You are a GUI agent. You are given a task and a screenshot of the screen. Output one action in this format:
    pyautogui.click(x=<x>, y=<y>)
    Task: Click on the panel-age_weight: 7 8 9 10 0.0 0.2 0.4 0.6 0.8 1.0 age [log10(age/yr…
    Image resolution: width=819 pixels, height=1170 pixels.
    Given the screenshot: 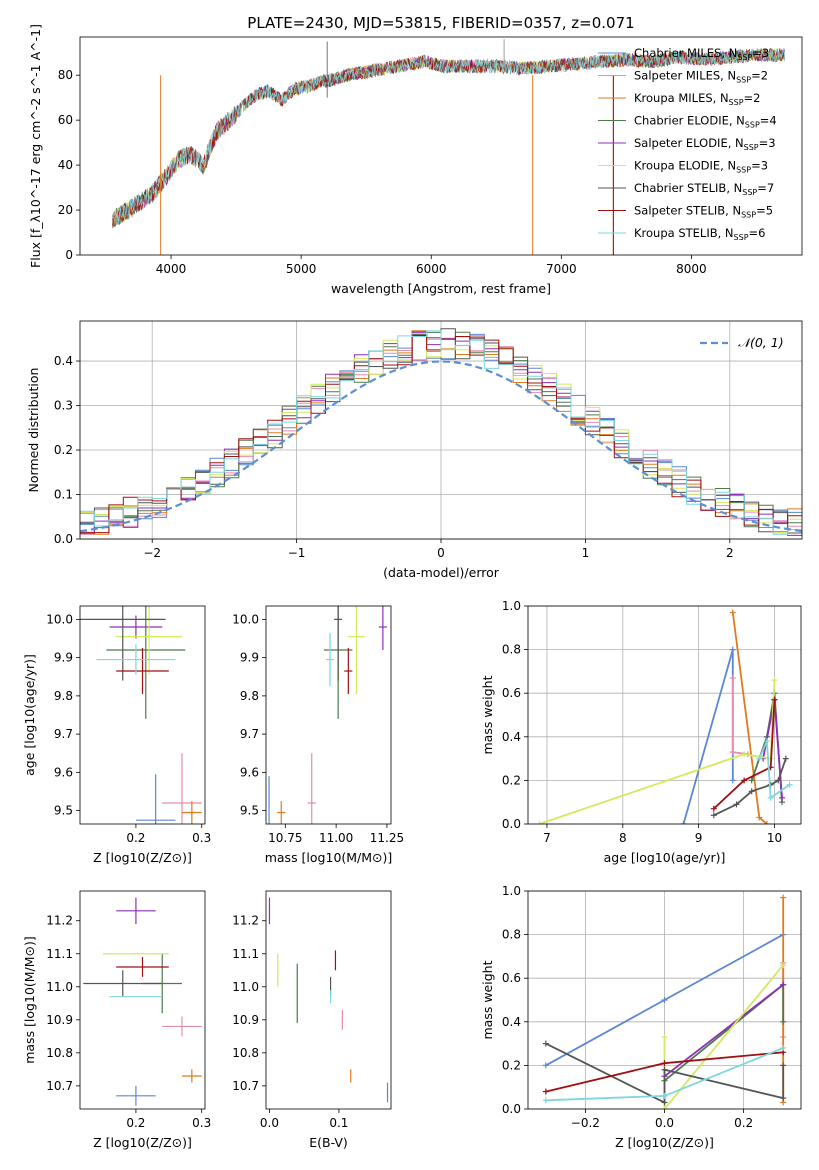 What is the action you would take?
    pyautogui.click(x=641, y=732)
    